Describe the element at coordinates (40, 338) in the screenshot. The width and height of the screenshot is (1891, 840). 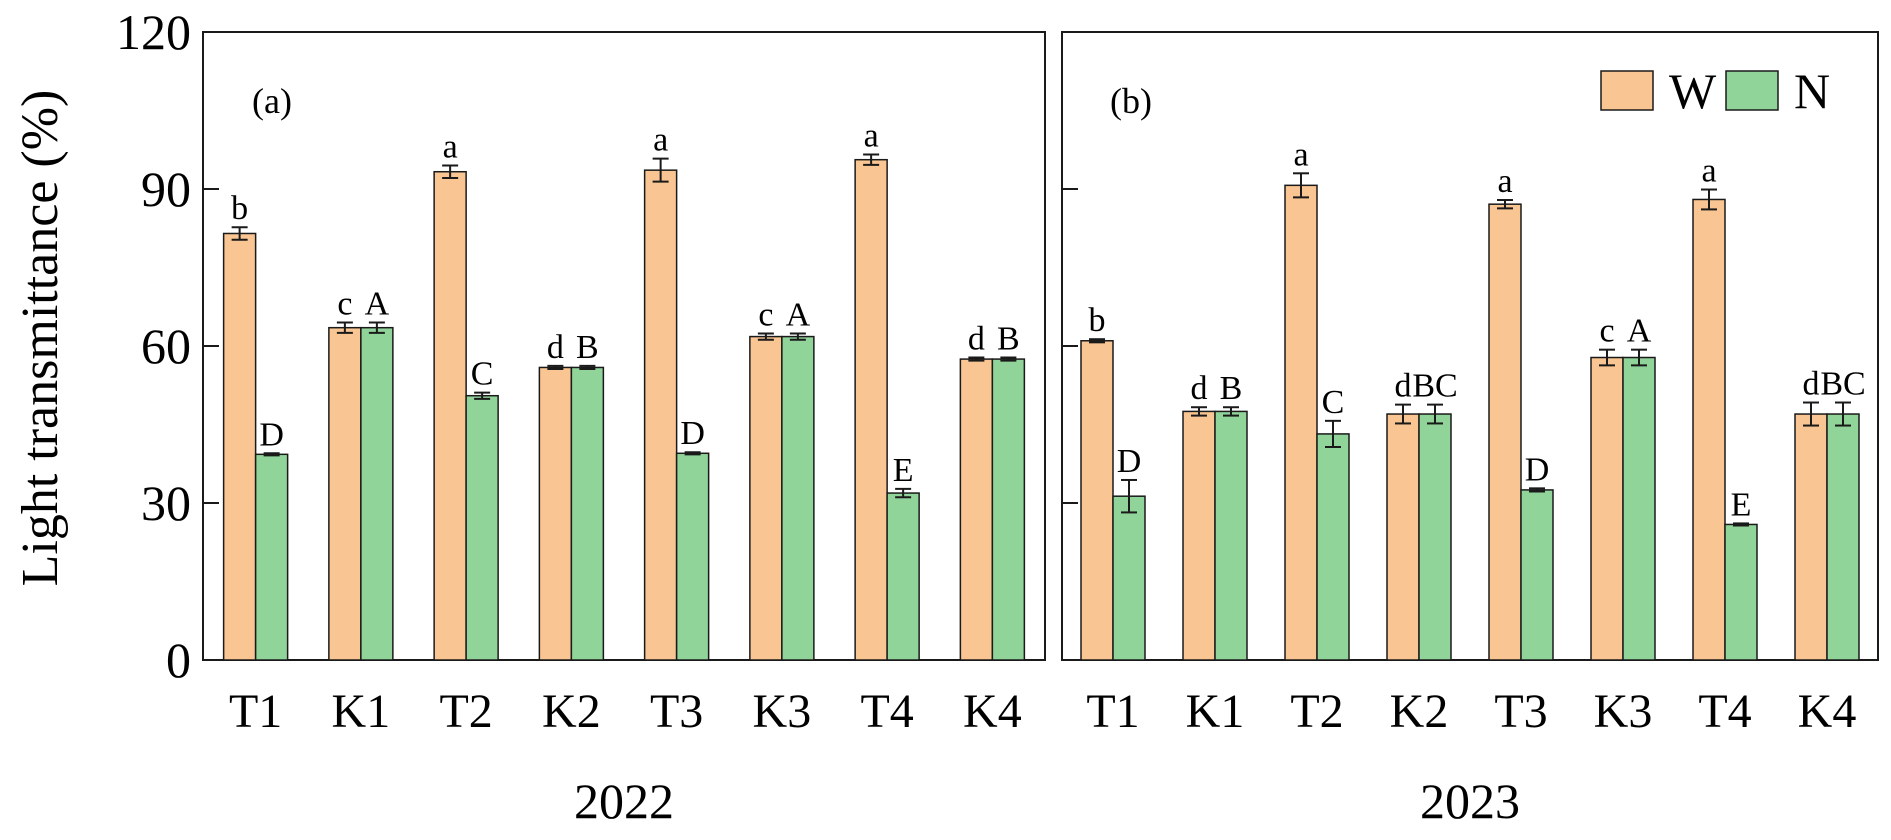
I see `y-axis-label: Light transmittance (%)` at that location.